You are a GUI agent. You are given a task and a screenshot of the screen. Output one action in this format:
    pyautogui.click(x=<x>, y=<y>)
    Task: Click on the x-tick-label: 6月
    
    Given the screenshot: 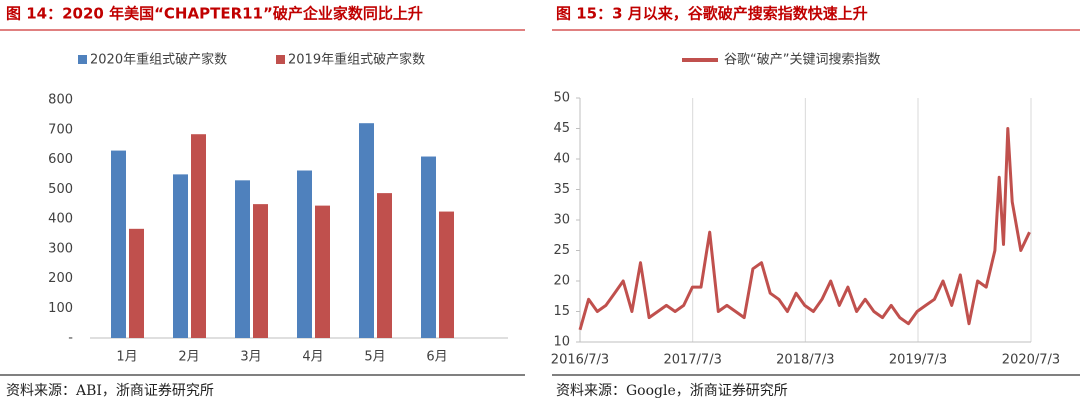 What is the action you would take?
    pyautogui.click(x=436, y=357)
    